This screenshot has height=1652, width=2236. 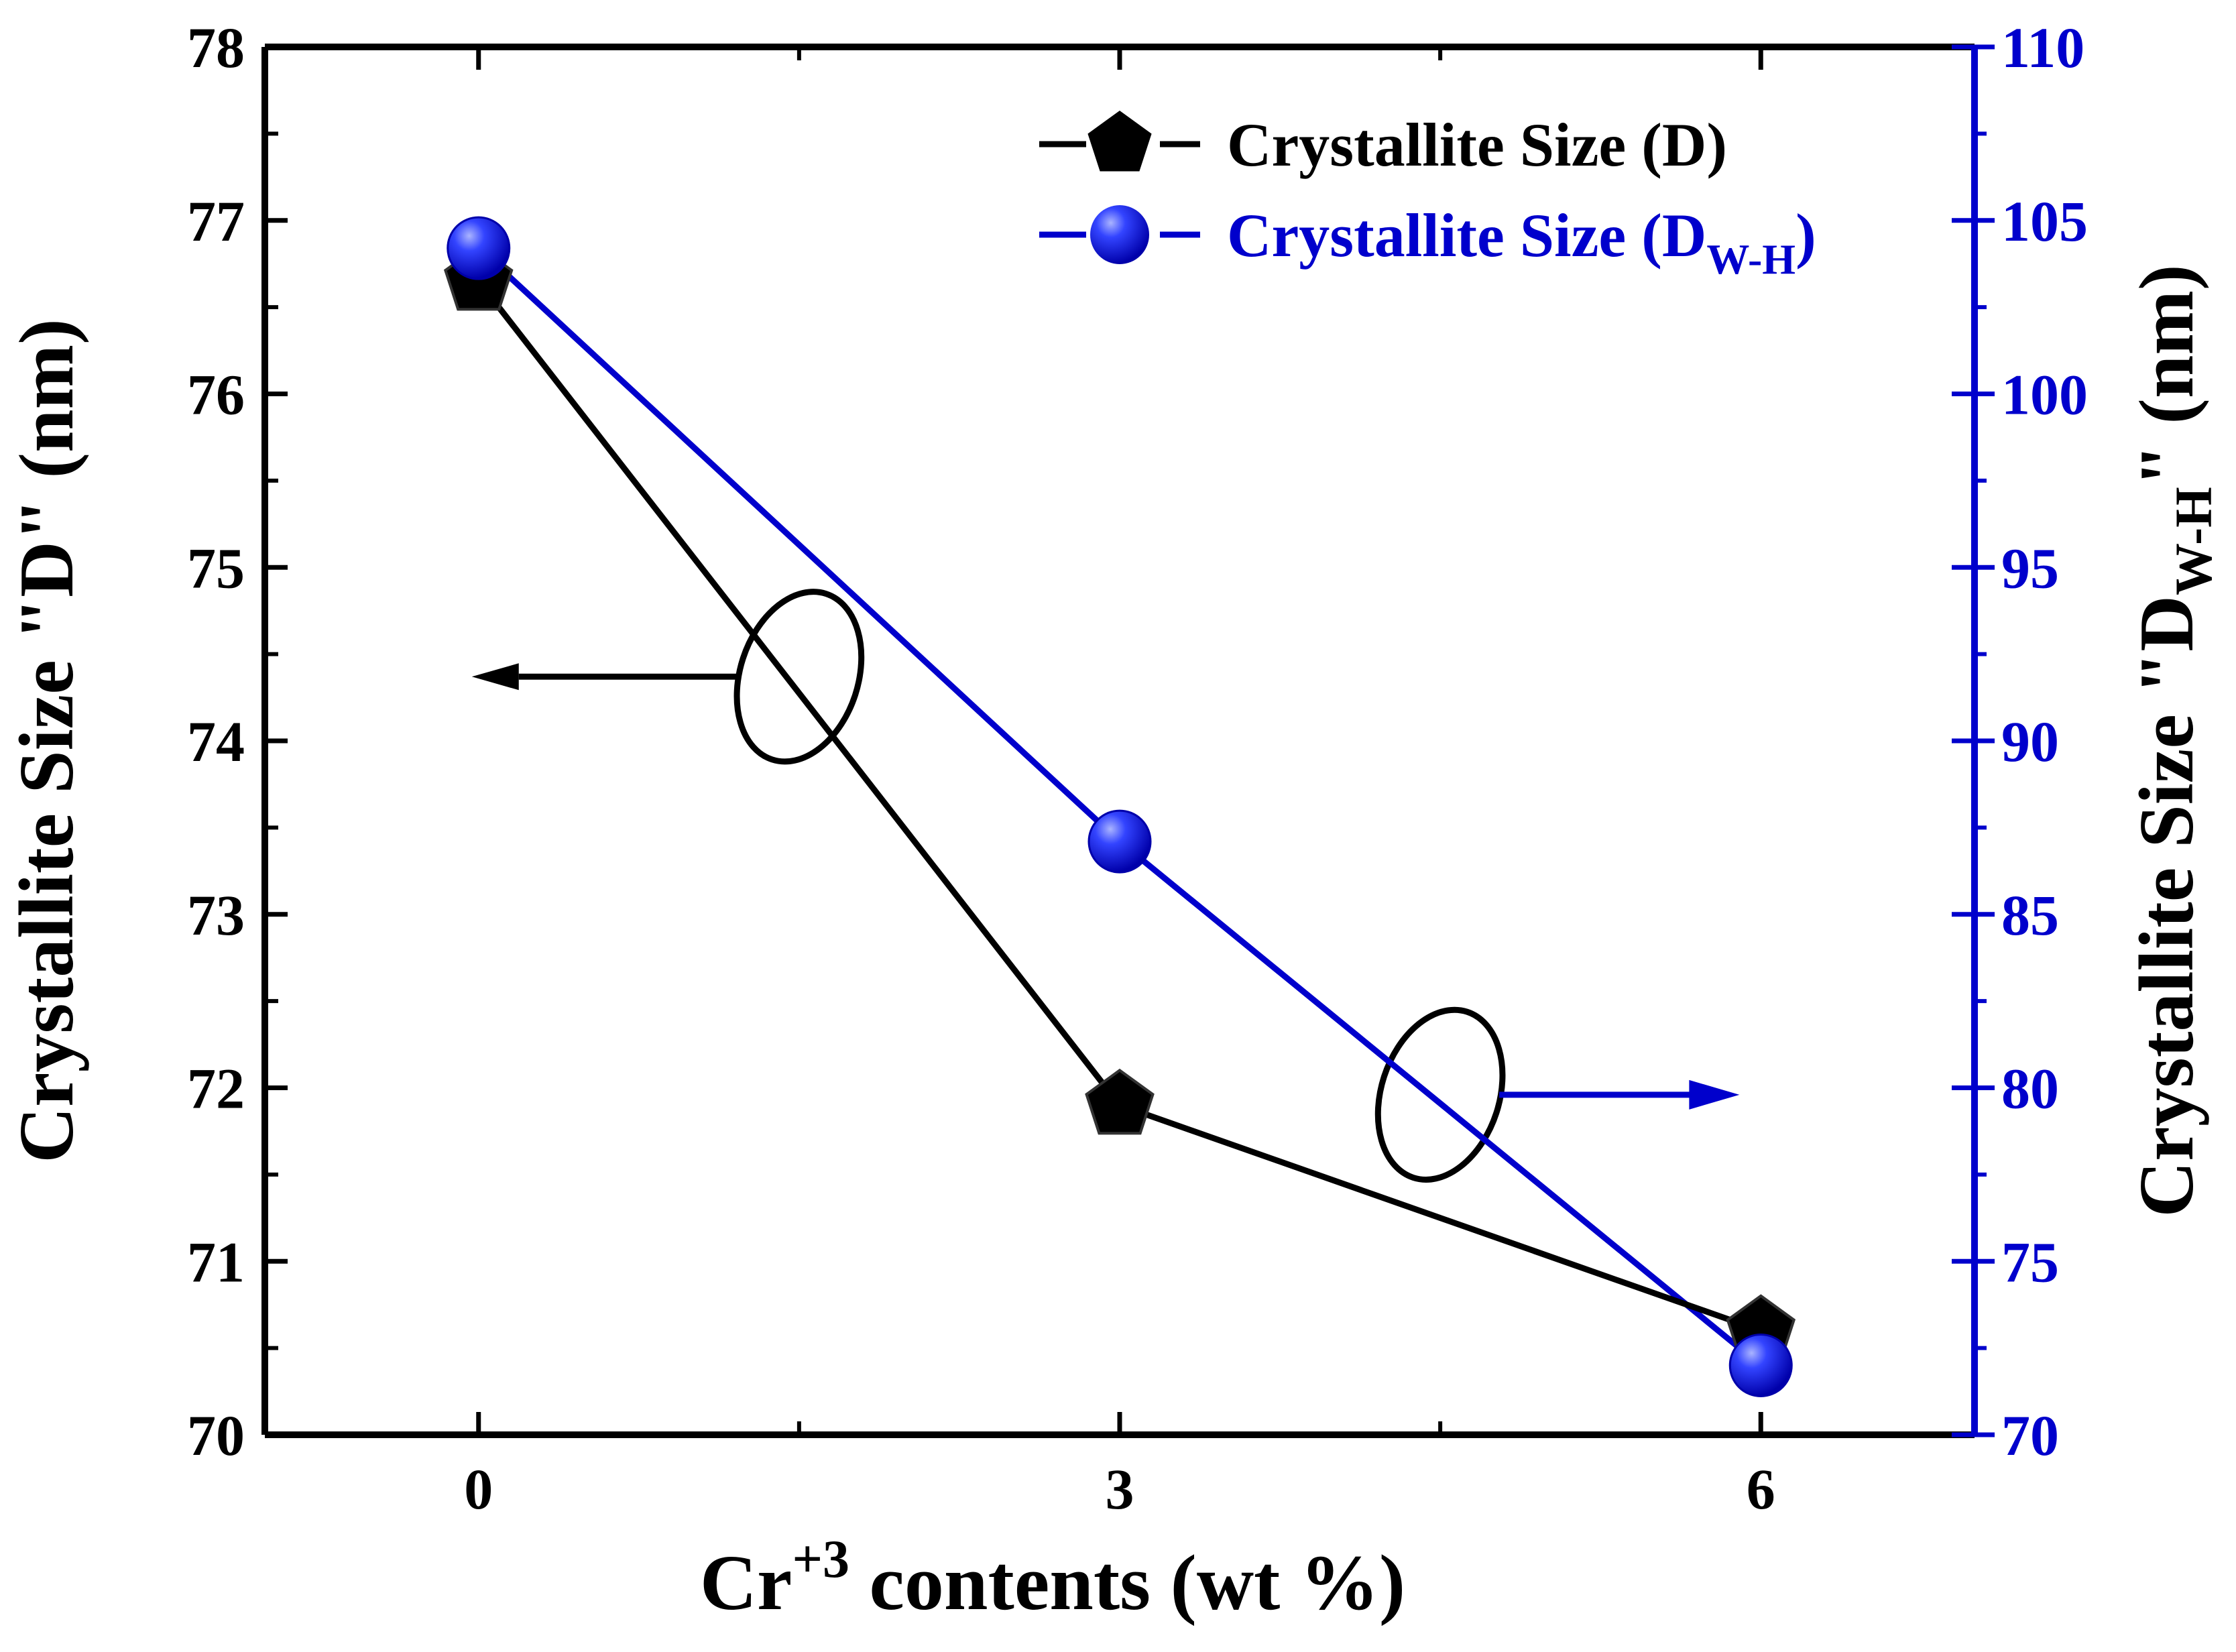 What do you see at coordinates (1440, 1094) in the screenshot?
I see `annotation-ellipse-right` at bounding box center [1440, 1094].